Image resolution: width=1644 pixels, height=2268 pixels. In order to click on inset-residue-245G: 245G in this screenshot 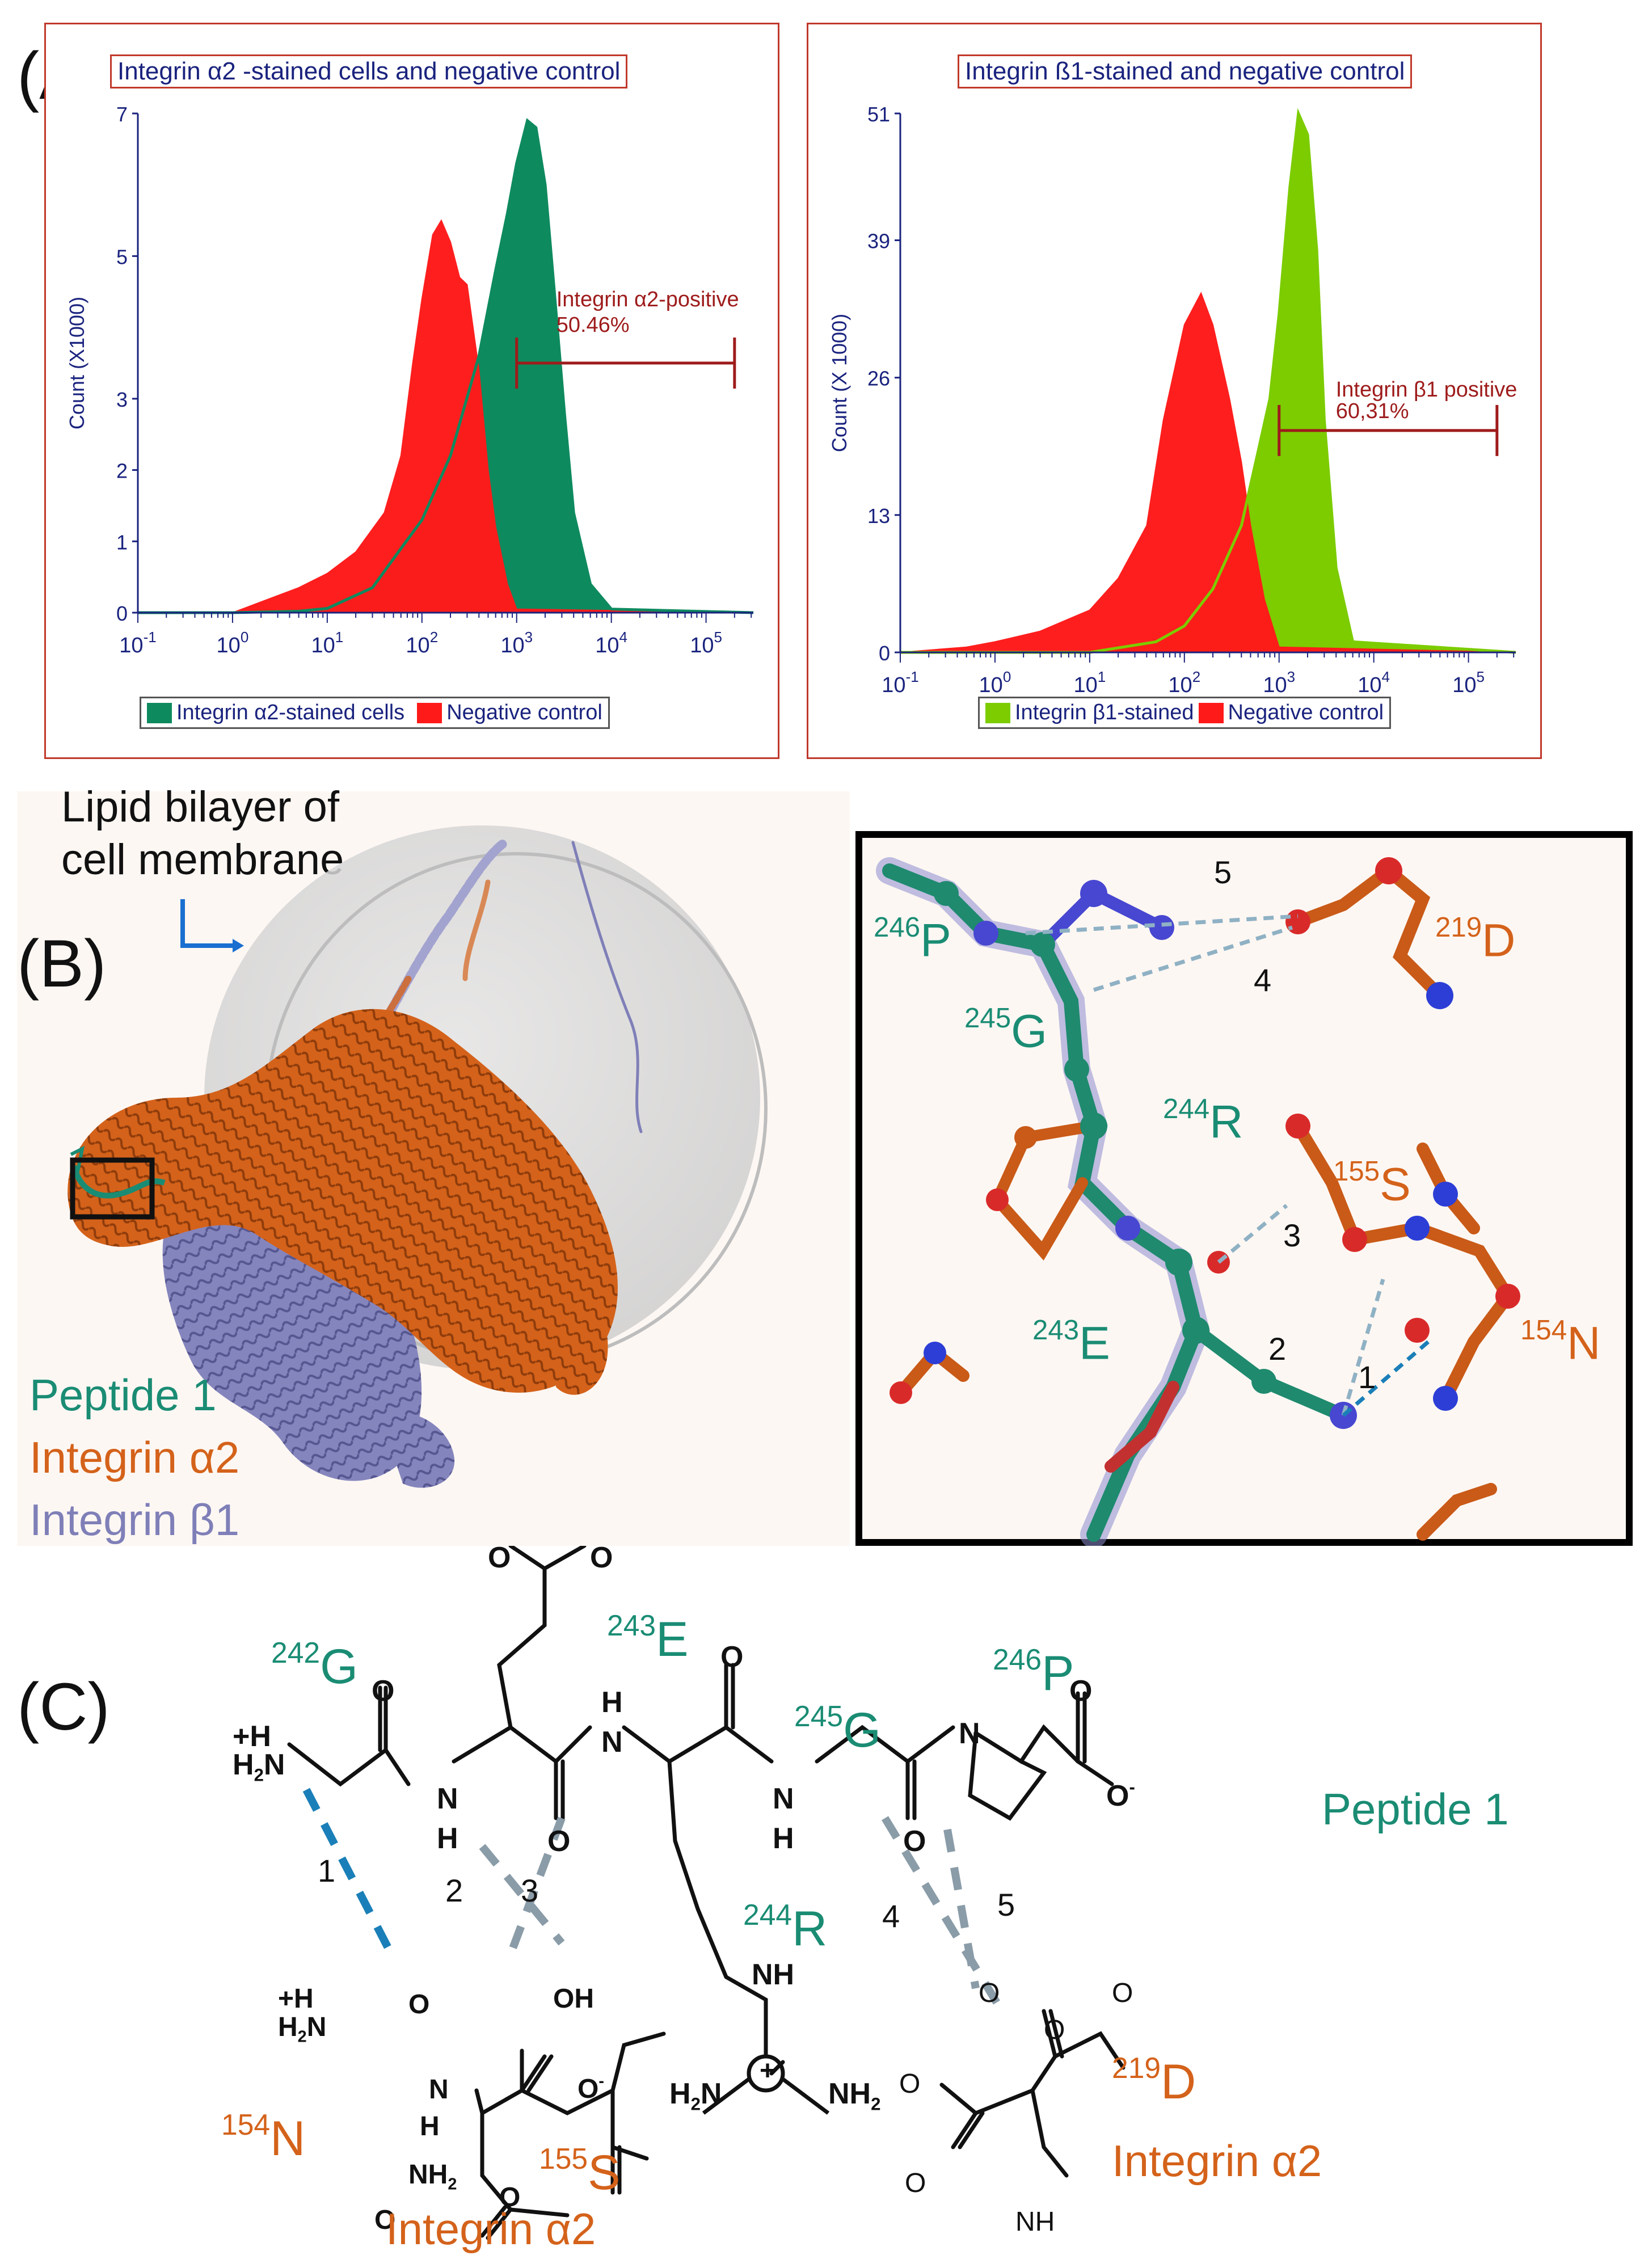, I will do `click(1005, 1029)`.